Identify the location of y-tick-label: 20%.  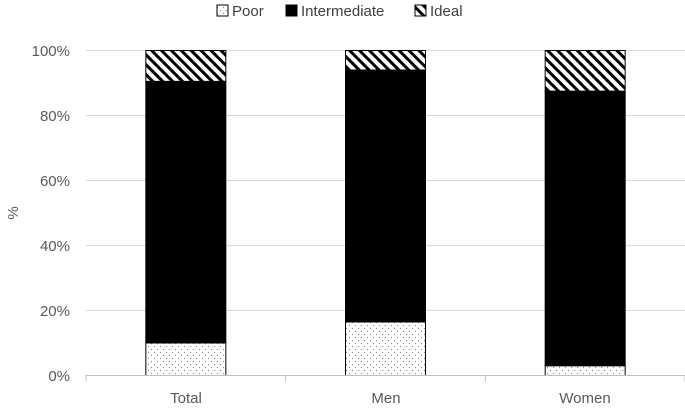
(55, 311).